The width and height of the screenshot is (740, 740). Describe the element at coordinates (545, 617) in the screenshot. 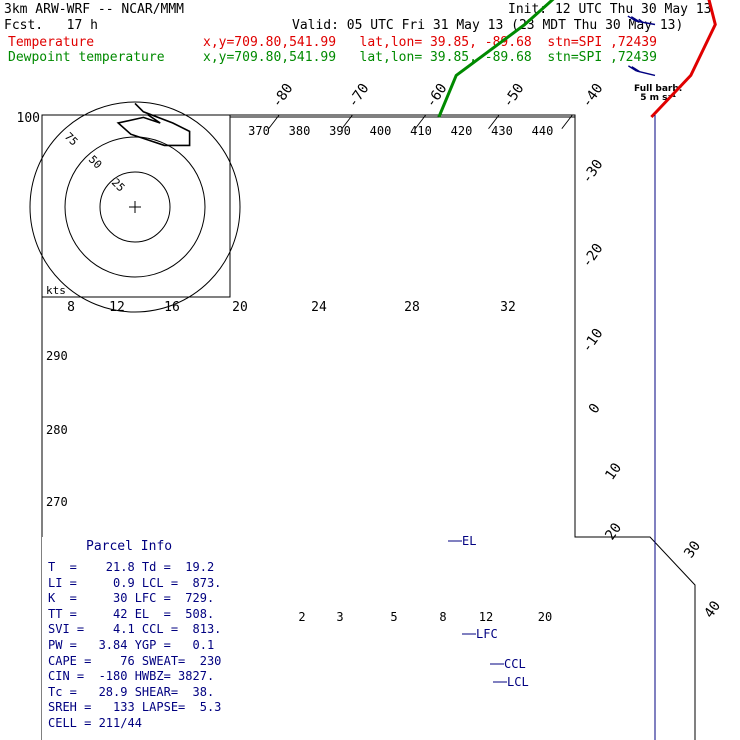

I see `mixing-ratio-label: 20` at that location.